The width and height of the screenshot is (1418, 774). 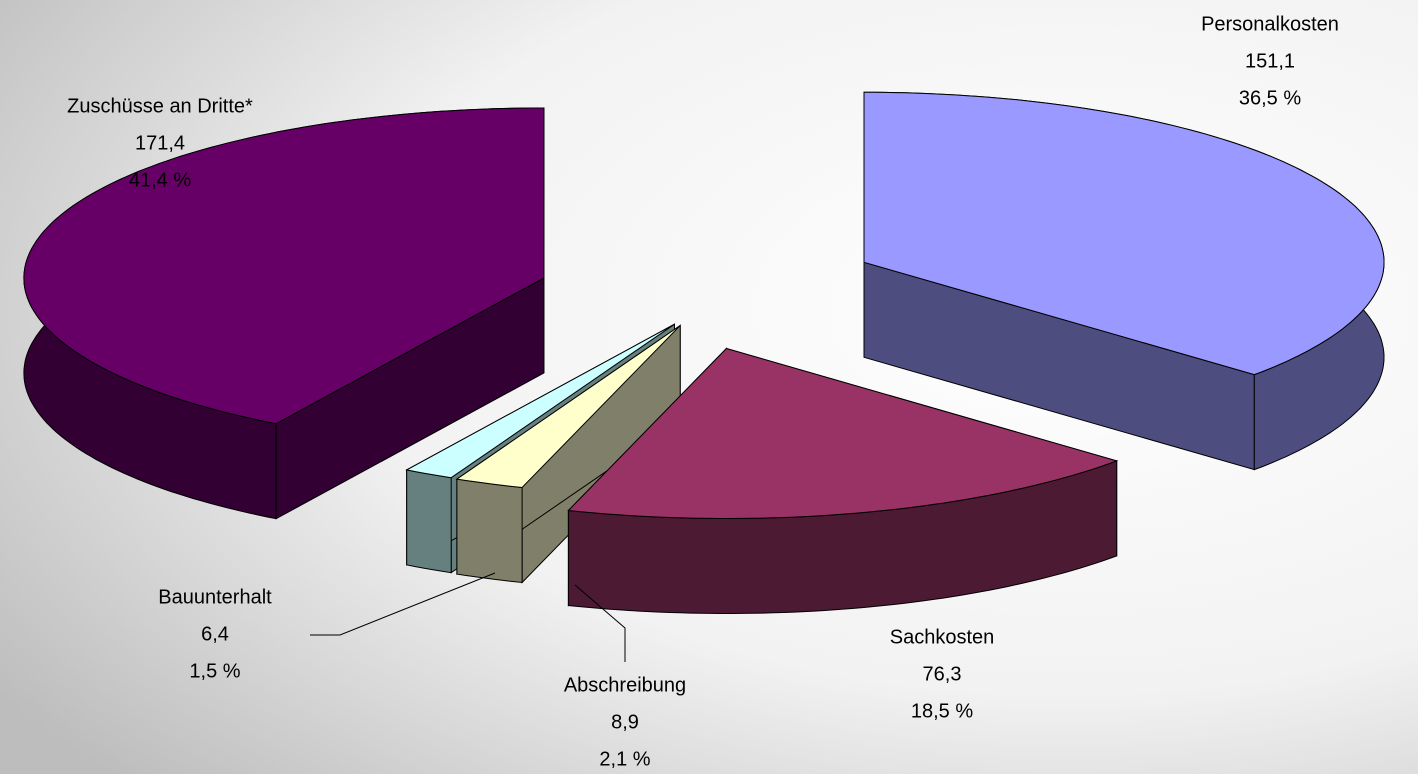 I want to click on percent-label: 2,1 %, so click(x=624, y=759).